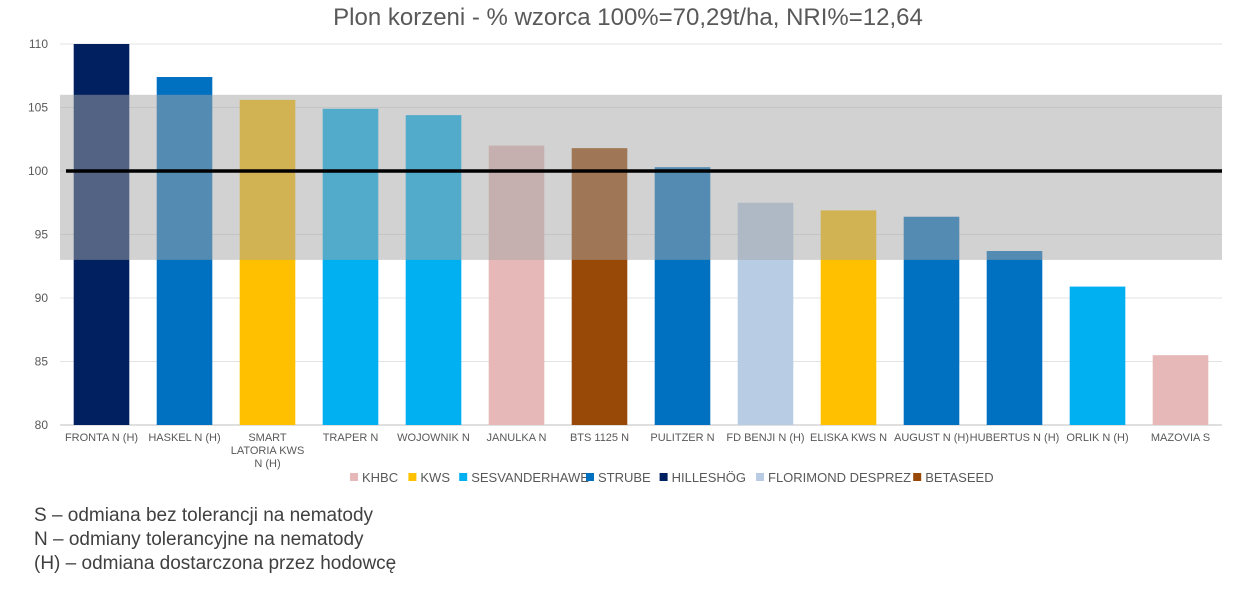 Image resolution: width=1256 pixels, height=591 pixels. I want to click on y-tick-label: 110, so click(38, 44).